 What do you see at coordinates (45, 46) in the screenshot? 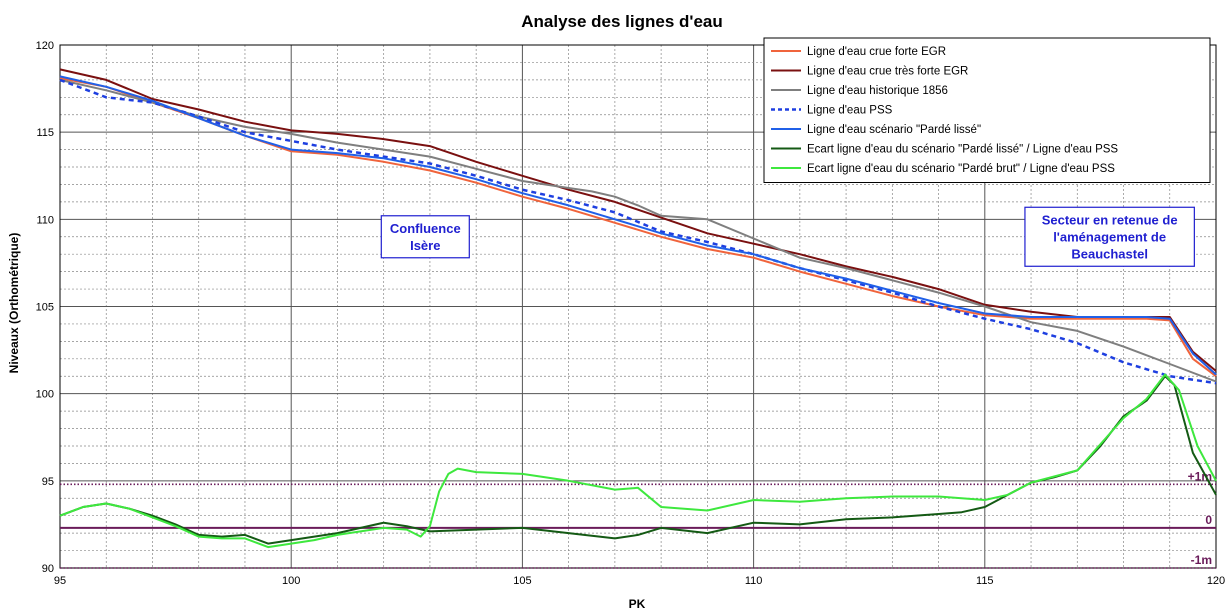
I see `y-tick-label: 120` at bounding box center [45, 46].